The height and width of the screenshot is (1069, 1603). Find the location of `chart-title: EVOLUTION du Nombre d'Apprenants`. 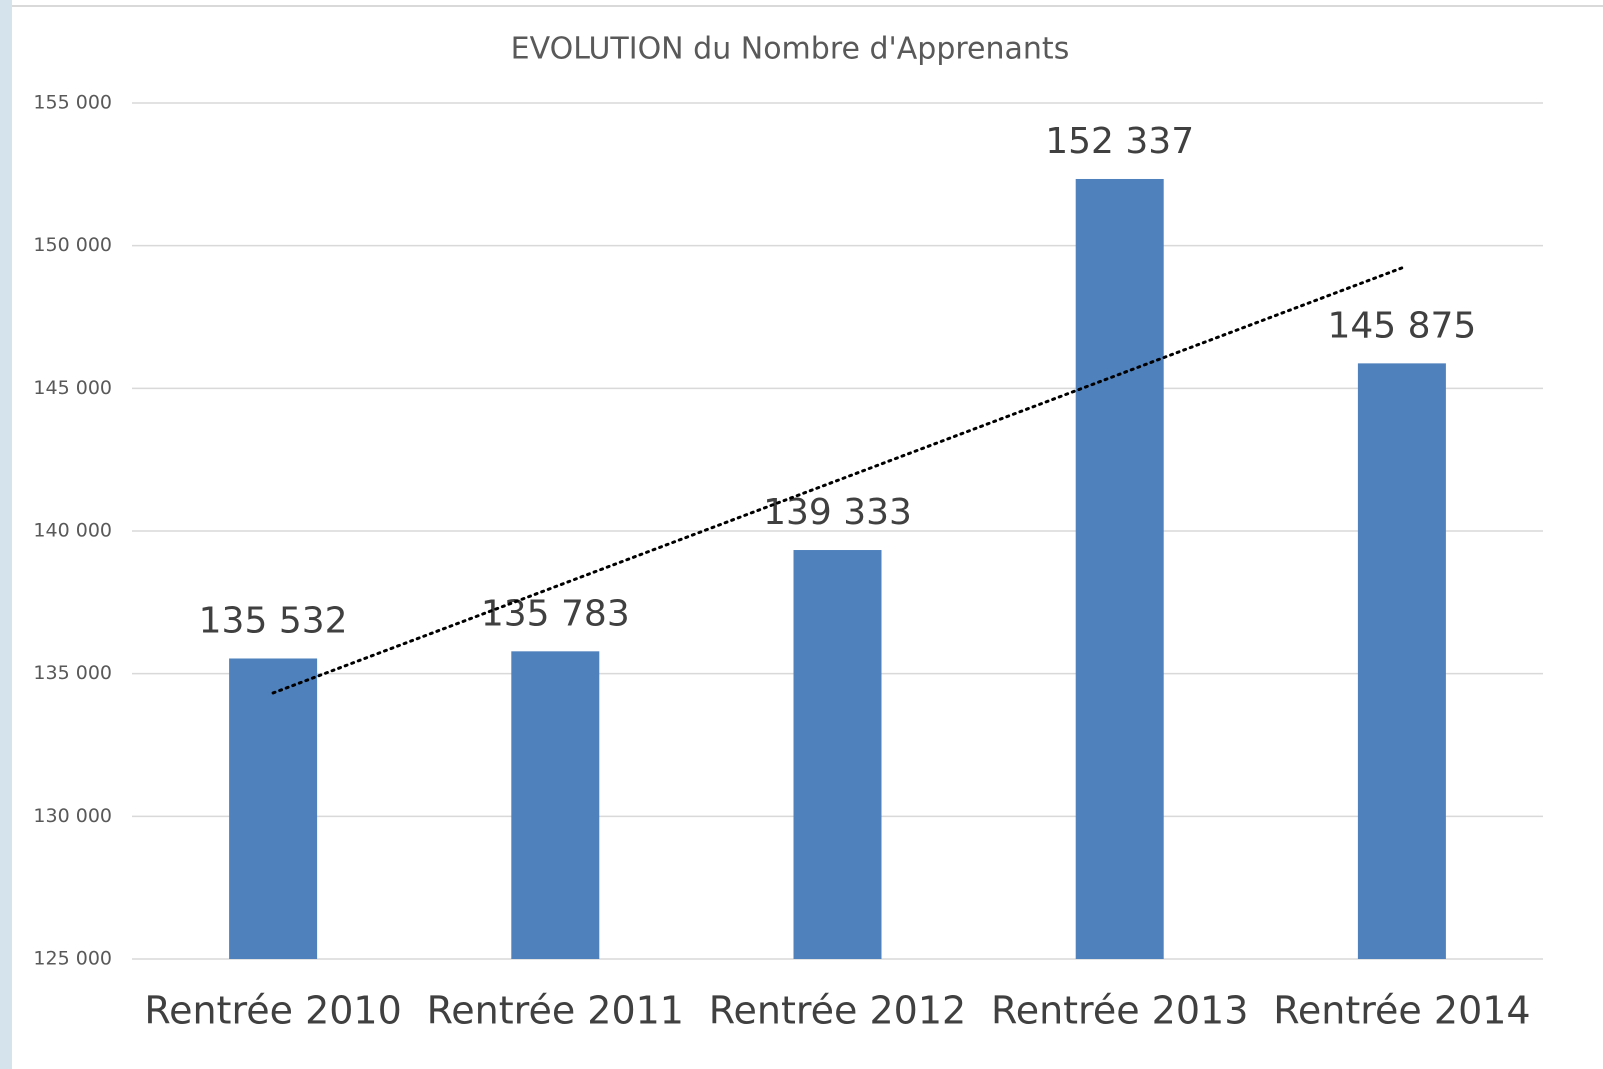

chart-title: EVOLUTION du Nombre d'Apprenants is located at coordinates (790, 49).